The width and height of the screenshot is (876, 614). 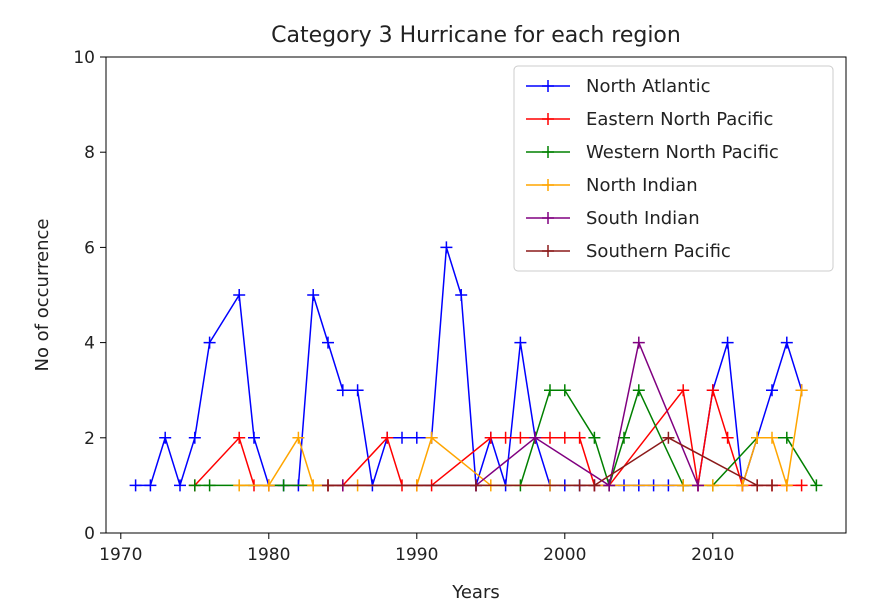 I want to click on y-tick-label: 4, so click(x=89, y=344).